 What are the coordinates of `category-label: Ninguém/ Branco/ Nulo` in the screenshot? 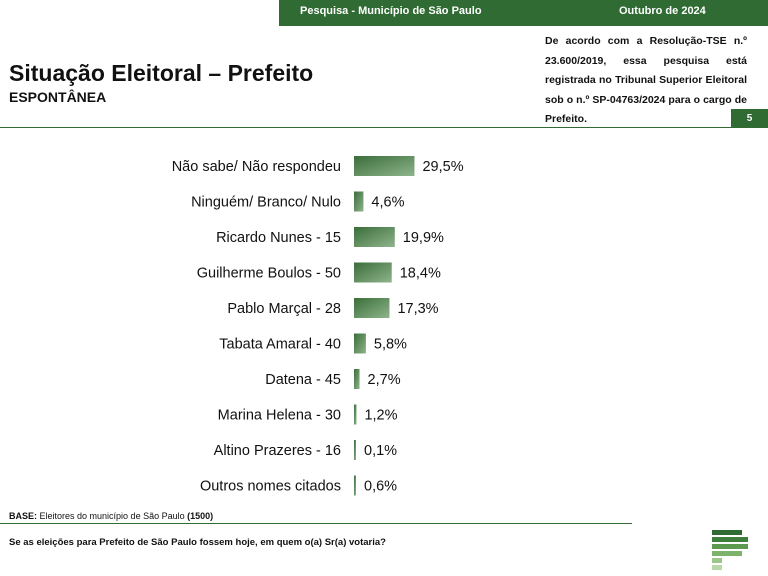 It's located at (266, 203).